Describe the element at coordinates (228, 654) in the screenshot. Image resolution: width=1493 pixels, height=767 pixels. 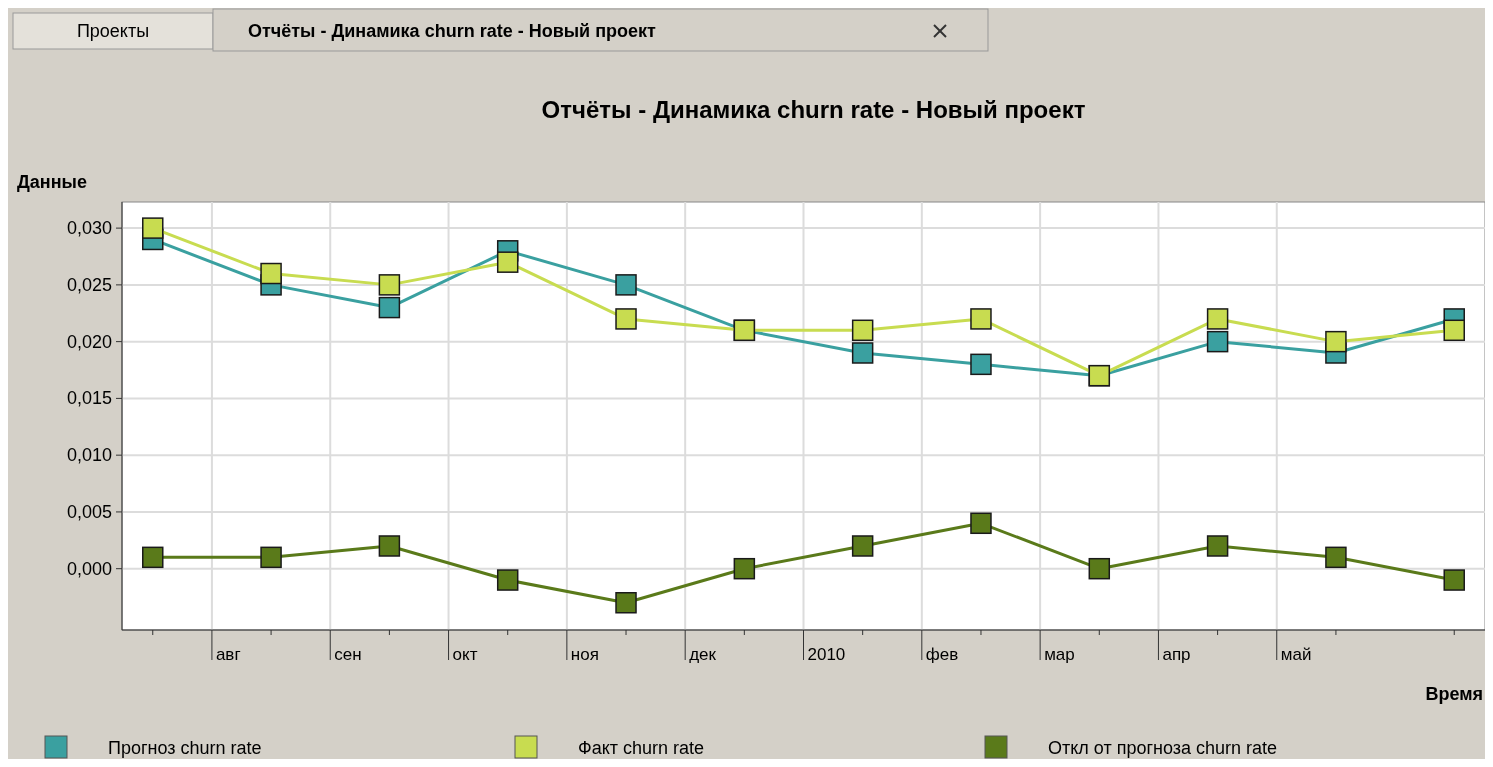
I see `text: авг` at that location.